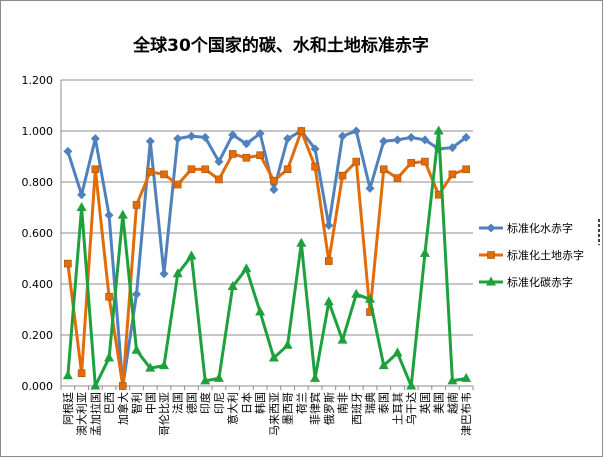  What do you see at coordinates (260, 403) in the screenshot?
I see `x-tick-label: 韩国` at bounding box center [260, 403].